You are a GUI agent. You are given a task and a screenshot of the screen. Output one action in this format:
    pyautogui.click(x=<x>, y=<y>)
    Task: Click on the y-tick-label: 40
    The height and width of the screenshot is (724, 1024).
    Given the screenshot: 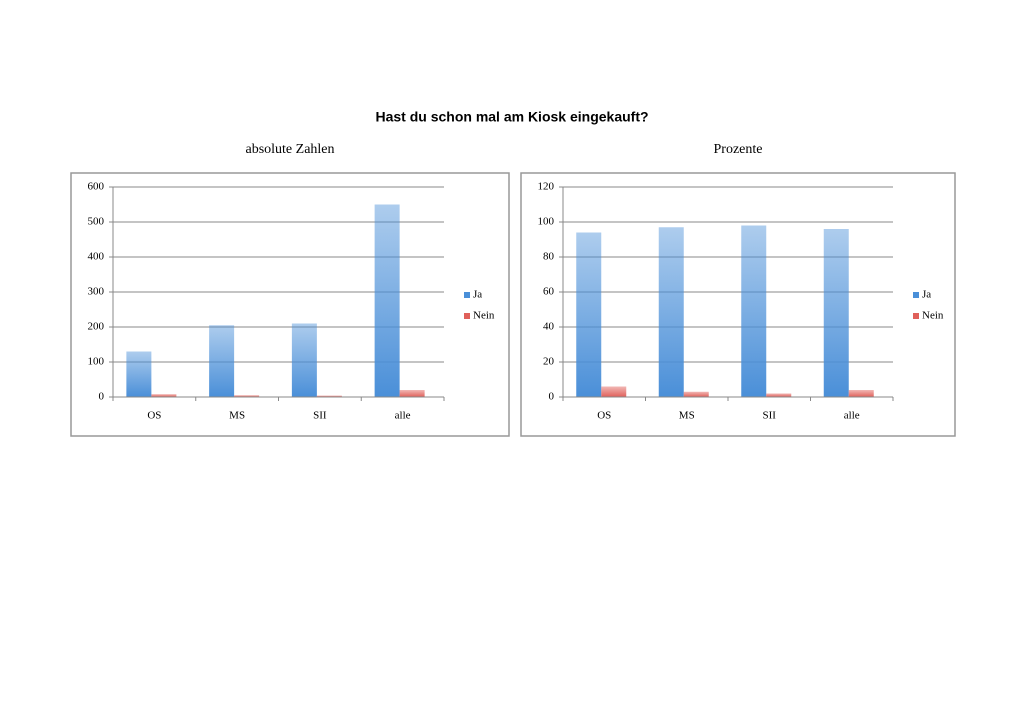 What is the action you would take?
    pyautogui.click(x=549, y=327)
    